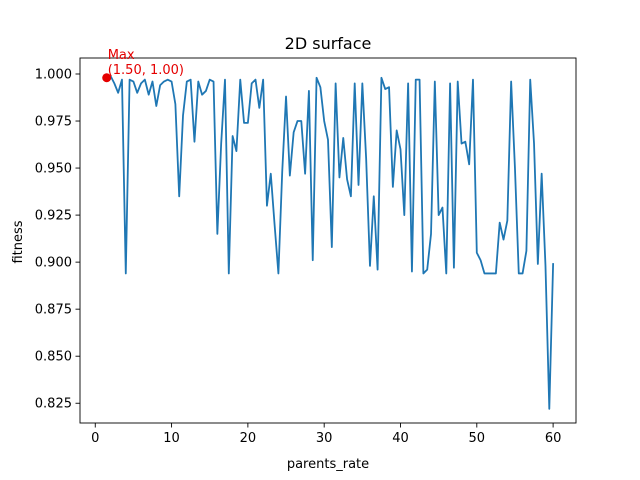  I want to click on x-tick-label: 30, so click(324, 438).